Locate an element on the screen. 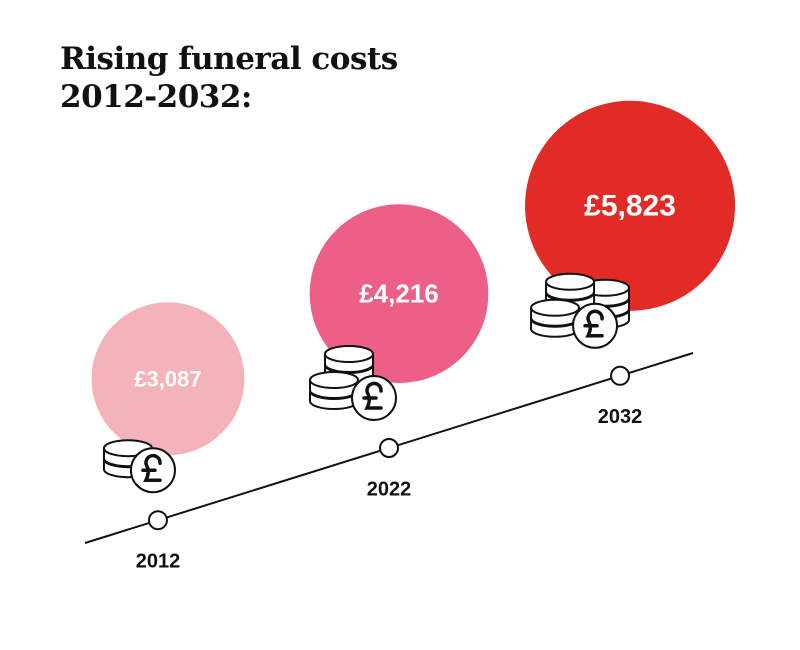 Image resolution: width=800 pixels, height=650 pixels. x-tick-label: 2022 is located at coordinates (389, 489).